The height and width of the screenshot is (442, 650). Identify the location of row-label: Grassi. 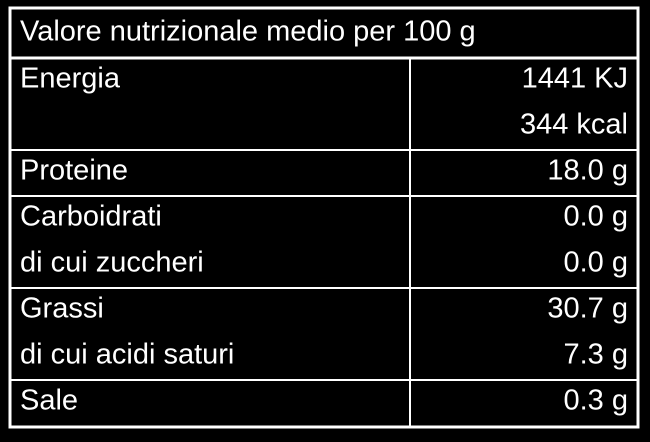
(62, 309).